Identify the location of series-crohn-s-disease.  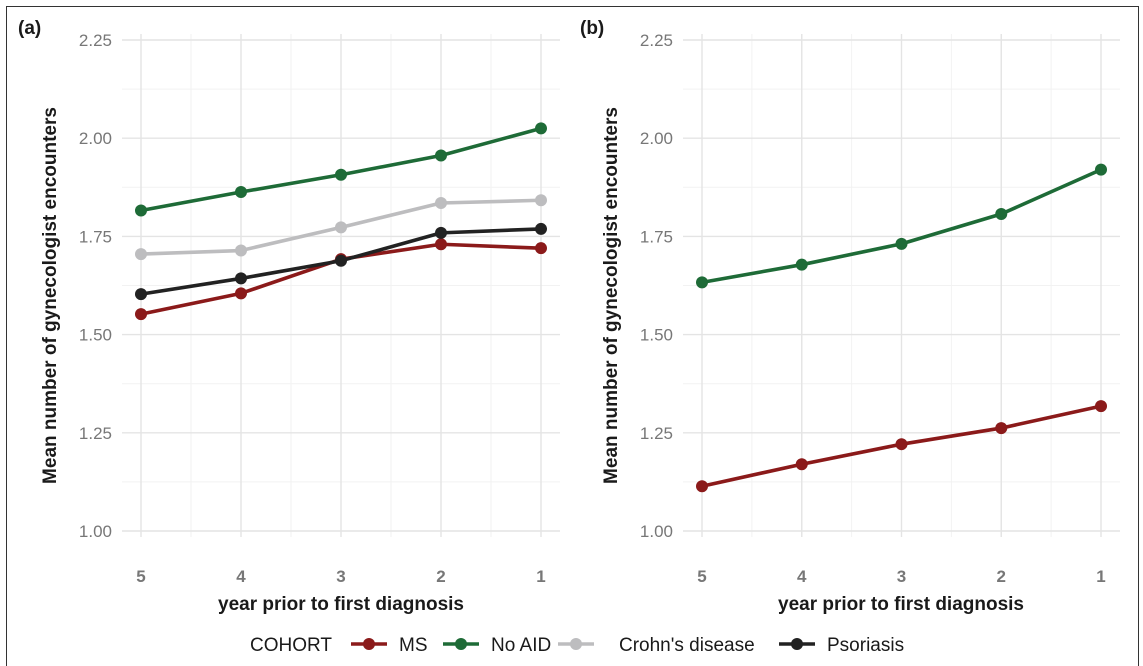
(341, 227).